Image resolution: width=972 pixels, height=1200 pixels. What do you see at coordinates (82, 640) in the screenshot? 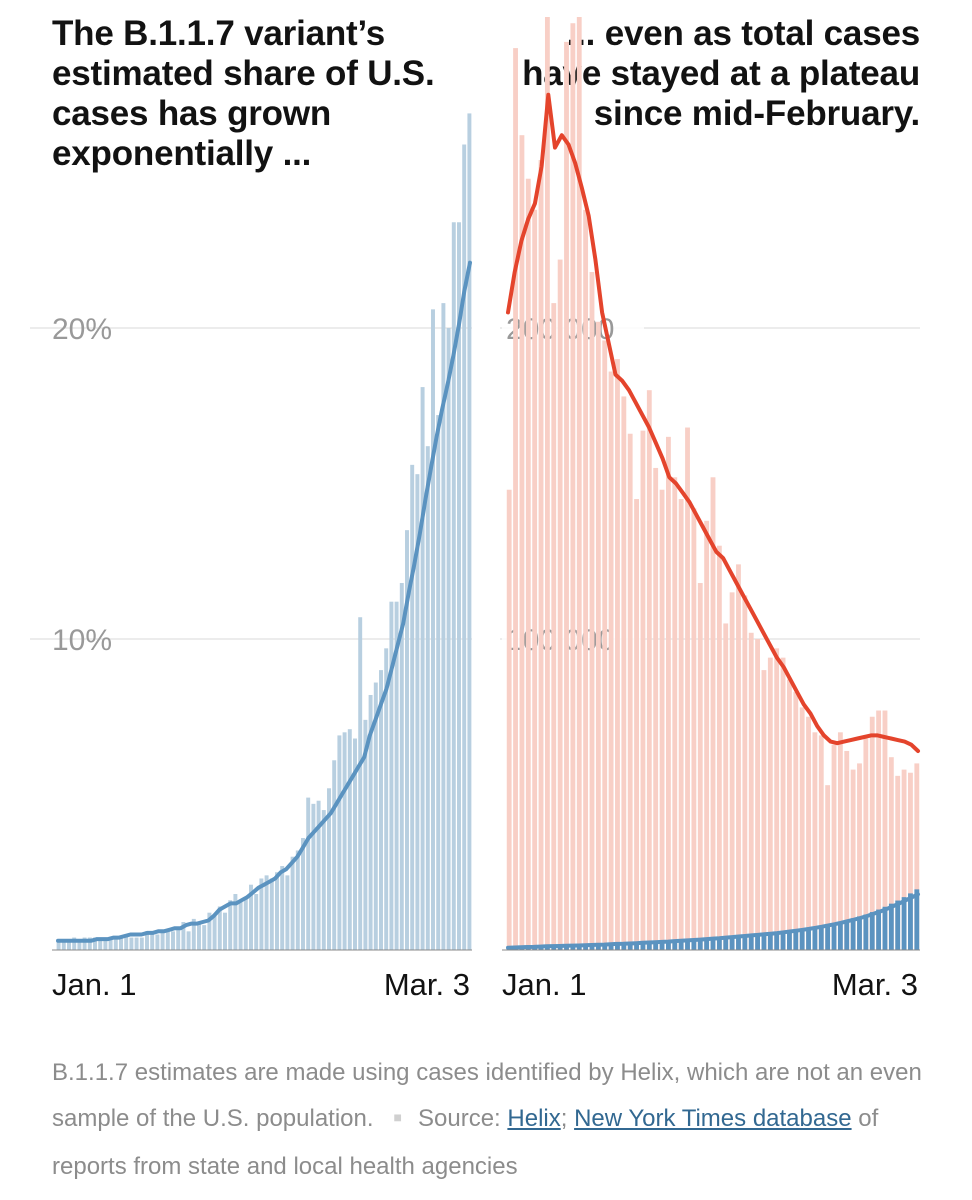
I see `y-tick-label: 10%` at bounding box center [82, 640].